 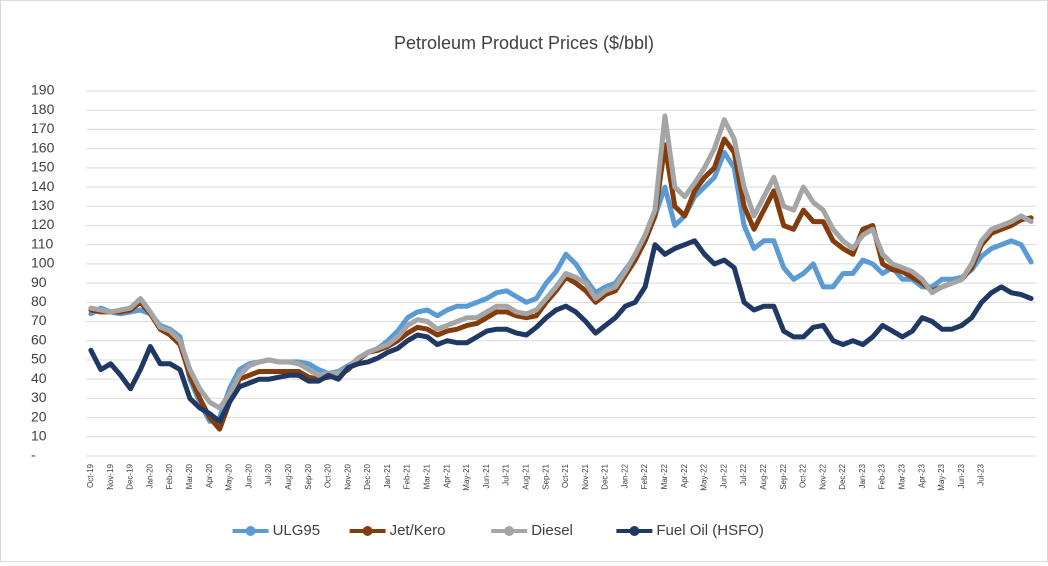 I want to click on y-tick-label: 20, so click(x=39, y=416).